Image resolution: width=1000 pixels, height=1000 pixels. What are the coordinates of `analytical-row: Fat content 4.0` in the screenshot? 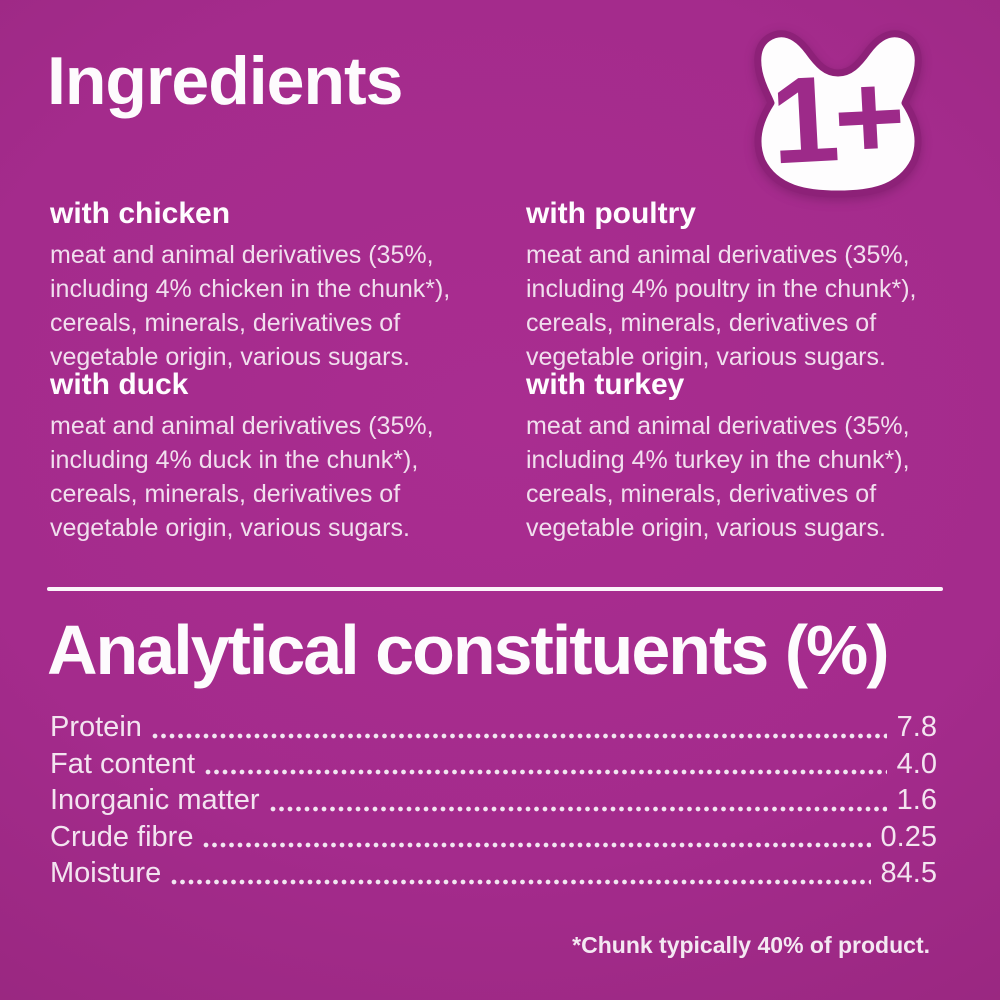 It's located at (493, 766).